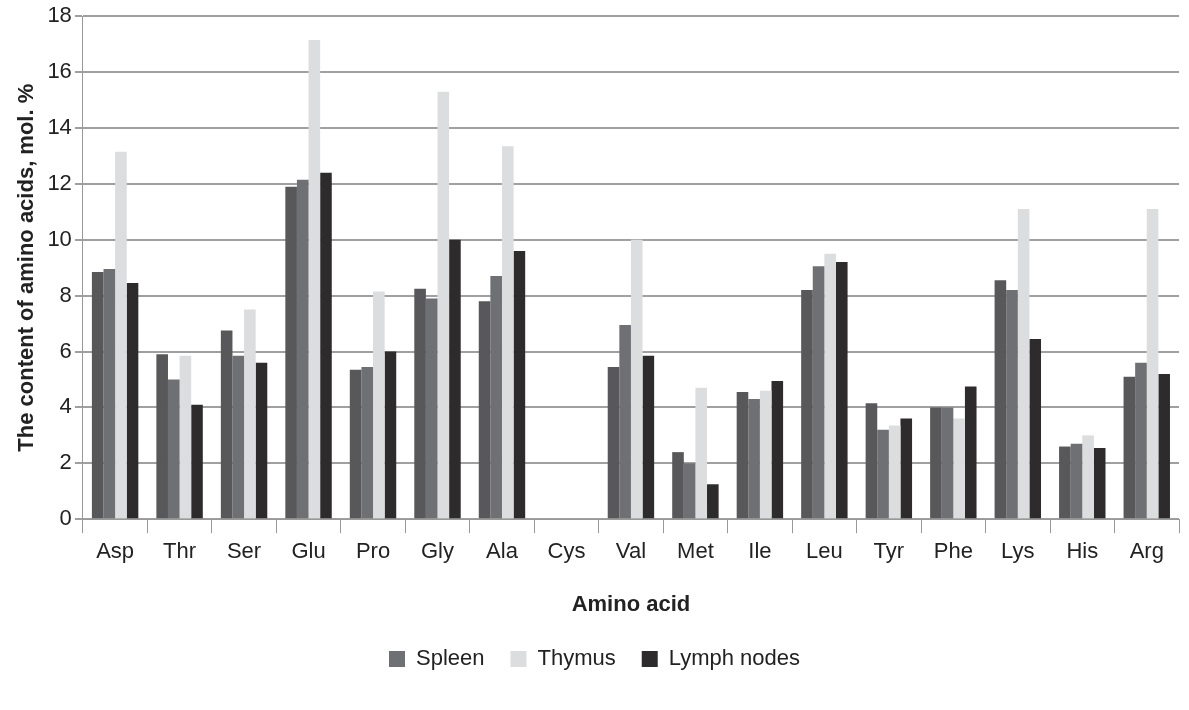 The height and width of the screenshot is (710, 1189). What do you see at coordinates (953, 551) in the screenshot?
I see `x-tick-label: Phe` at bounding box center [953, 551].